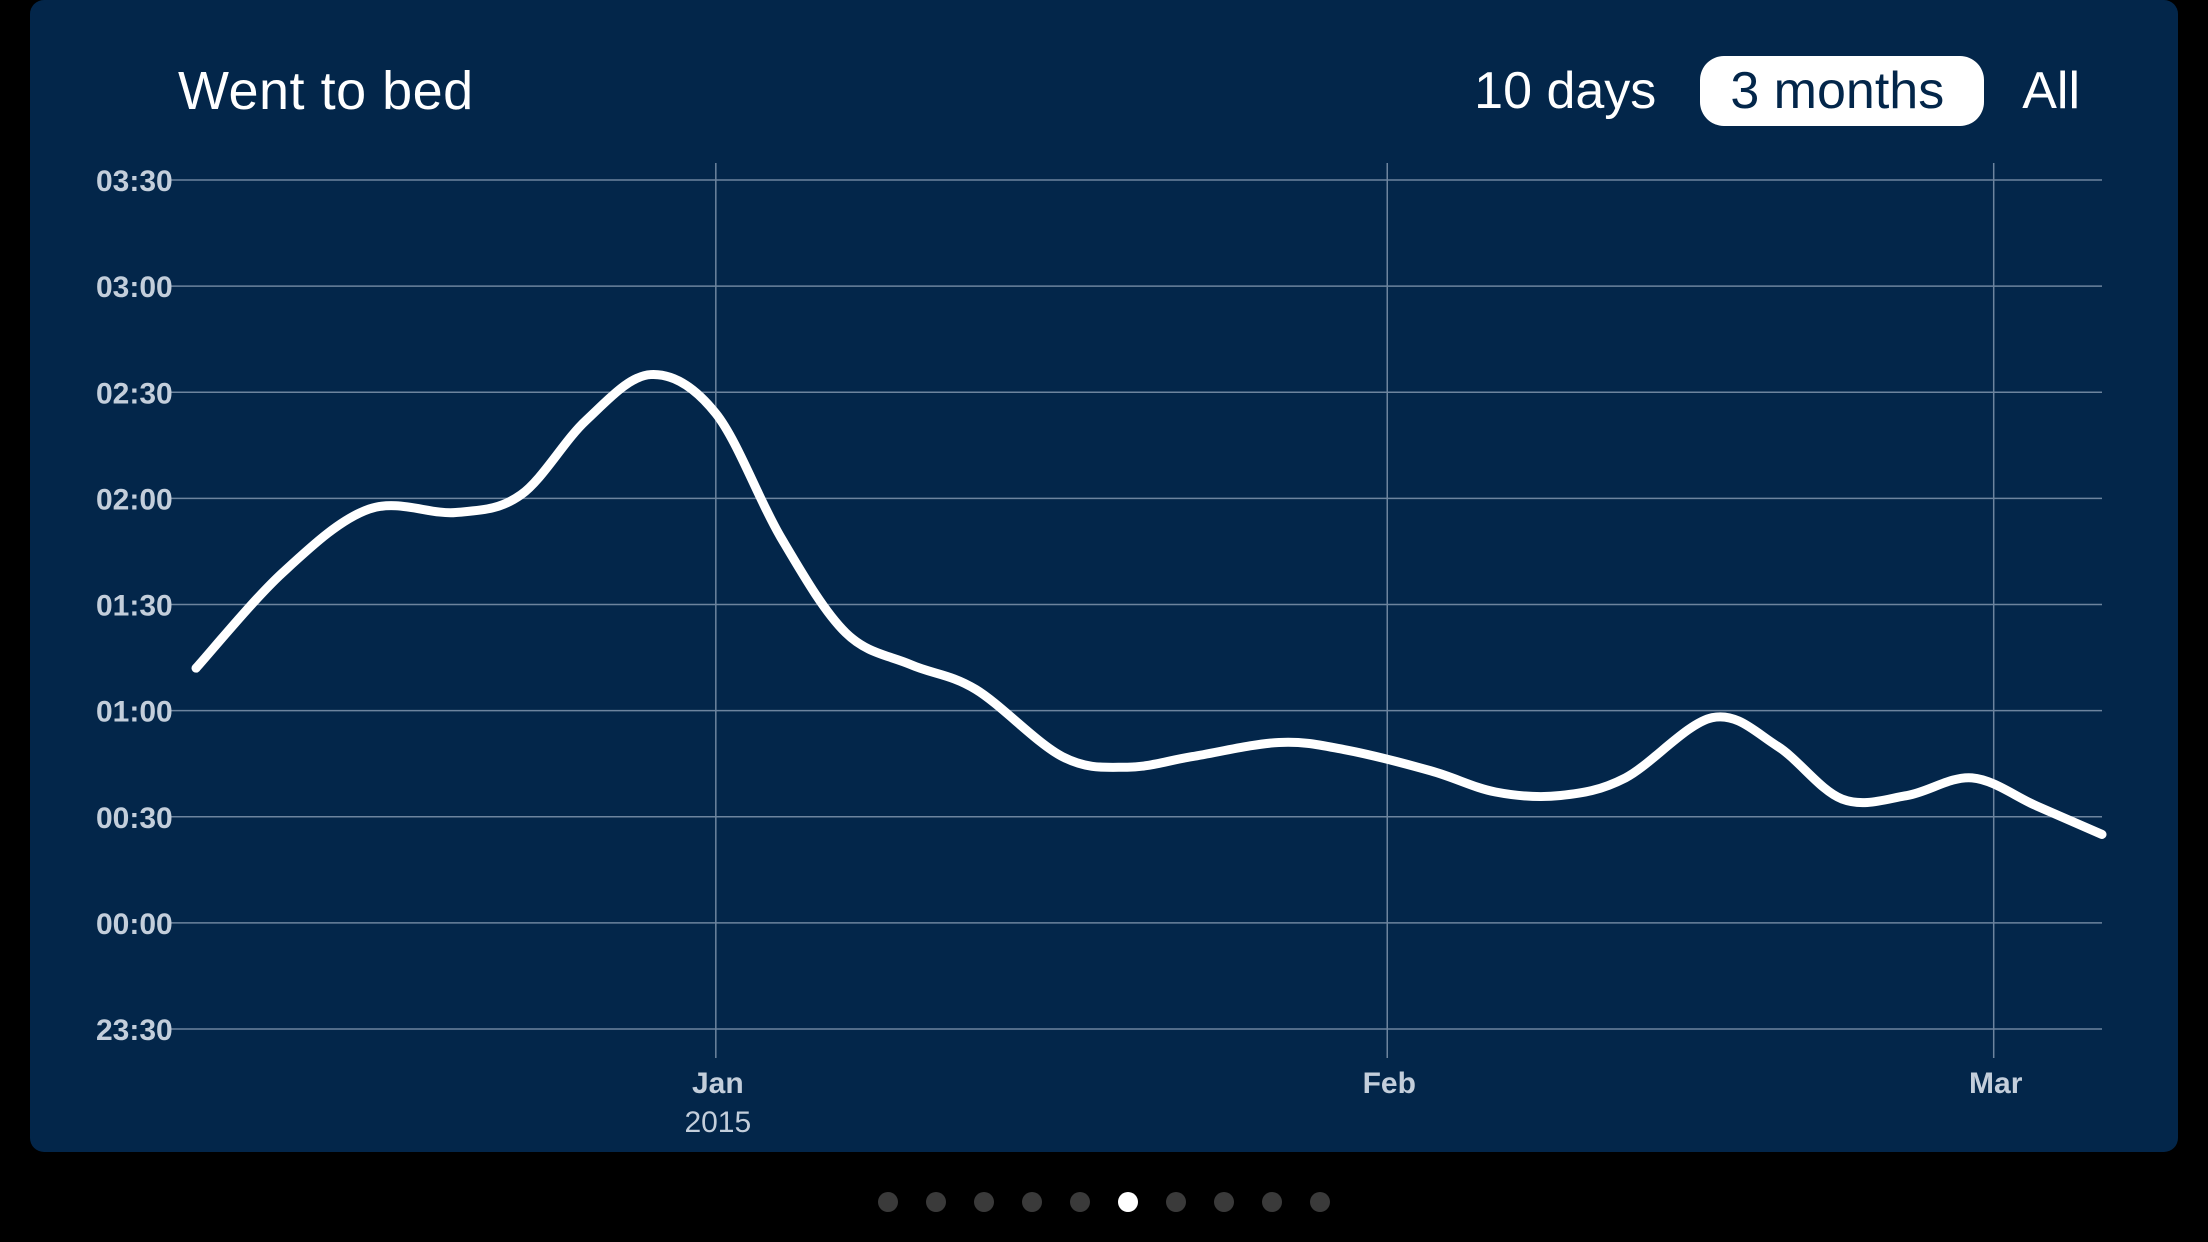 The height and width of the screenshot is (1242, 2208). I want to click on y-tick-label: 03:30, so click(134, 181).